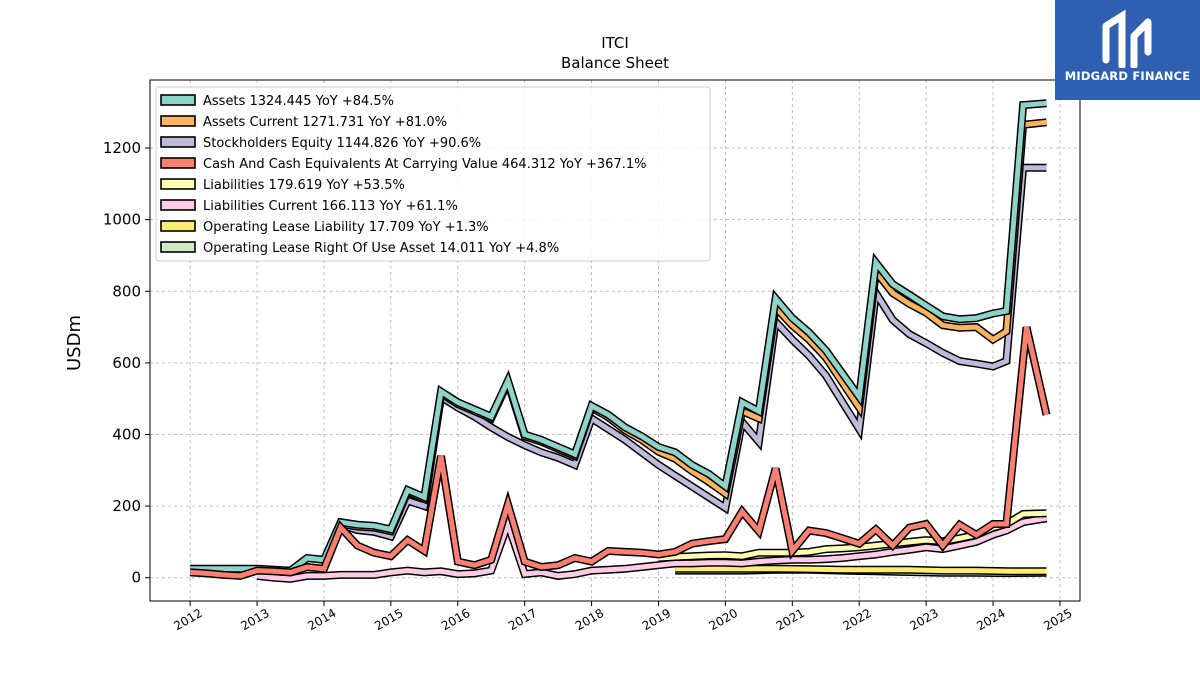 The width and height of the screenshot is (1200, 675). What do you see at coordinates (342, 143) in the screenshot?
I see `legend-label-stockholders-equity: Stockholders Equity 1144.826 YoY +90.6%` at bounding box center [342, 143].